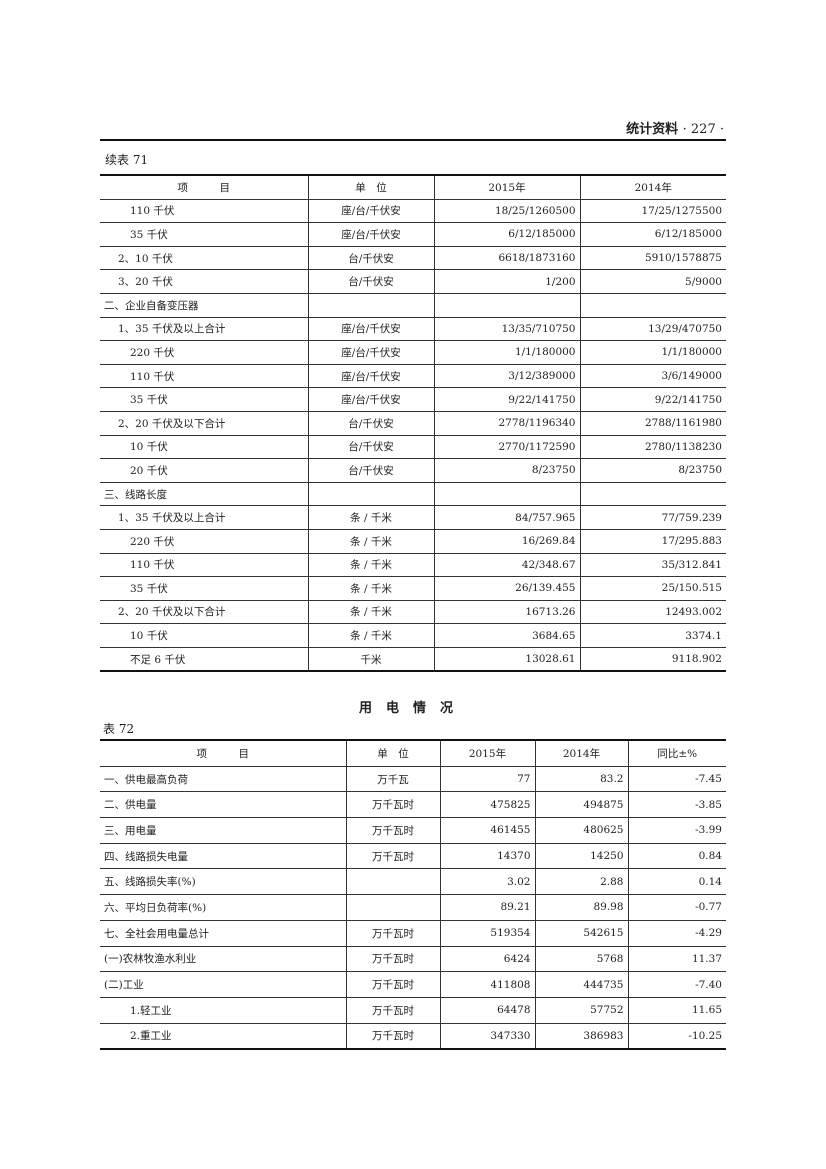 The image size is (826, 1169). What do you see at coordinates (507, 447) in the screenshot?
I see `cell-y2015: 2770/1172590` at bounding box center [507, 447].